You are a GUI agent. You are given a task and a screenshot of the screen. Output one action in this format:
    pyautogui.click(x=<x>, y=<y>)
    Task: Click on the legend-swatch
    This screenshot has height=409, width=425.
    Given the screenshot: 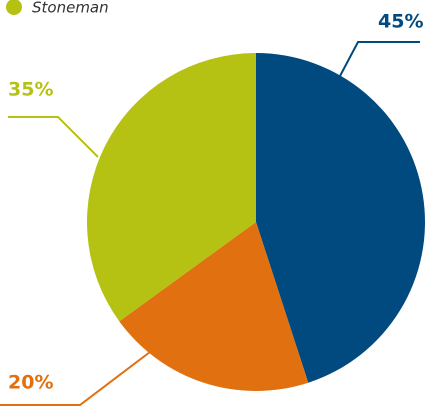 What is the action you would take?
    pyautogui.click(x=14, y=7)
    